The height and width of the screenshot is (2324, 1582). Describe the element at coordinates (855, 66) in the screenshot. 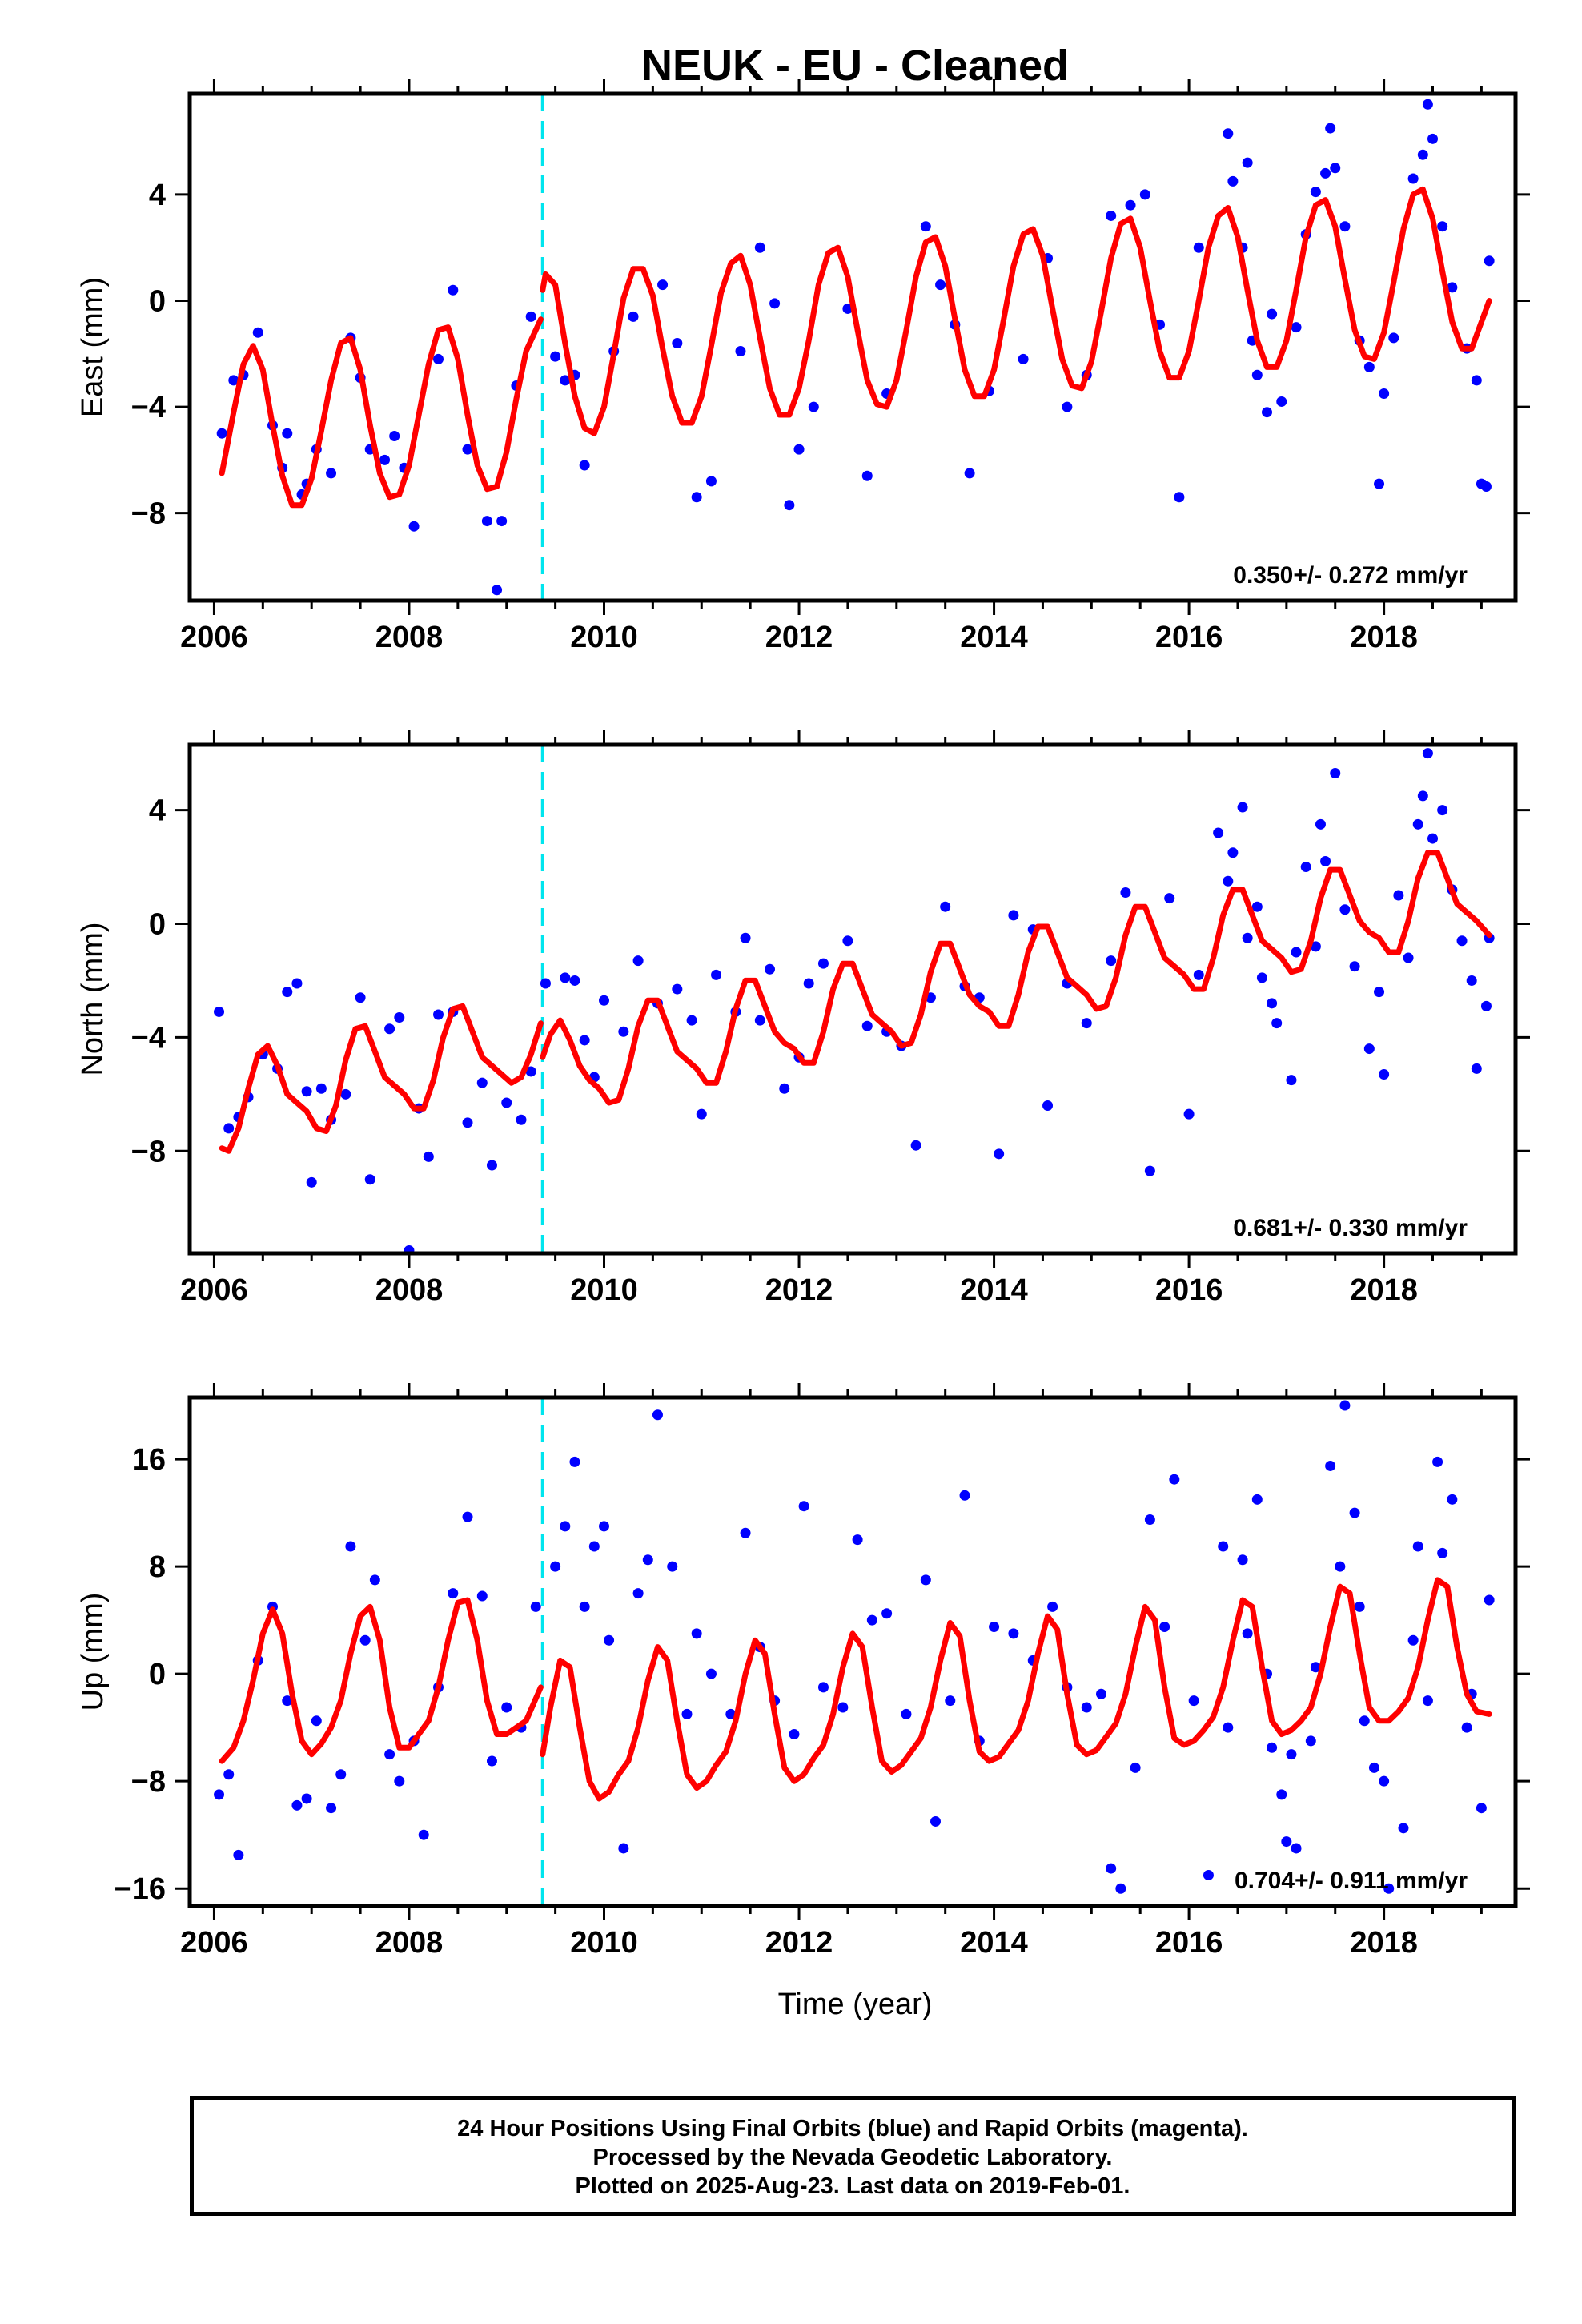

I see `figure-title: NEUK - EU - Cleaned` at that location.